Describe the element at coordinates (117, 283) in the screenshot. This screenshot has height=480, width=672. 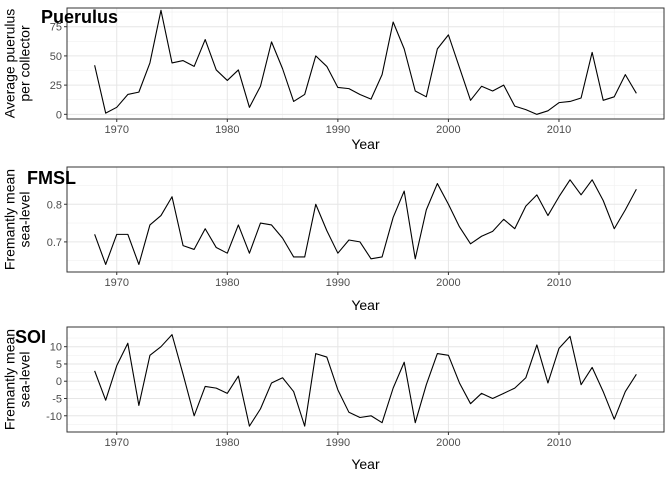
I see `x-tick-label: 1970` at that location.